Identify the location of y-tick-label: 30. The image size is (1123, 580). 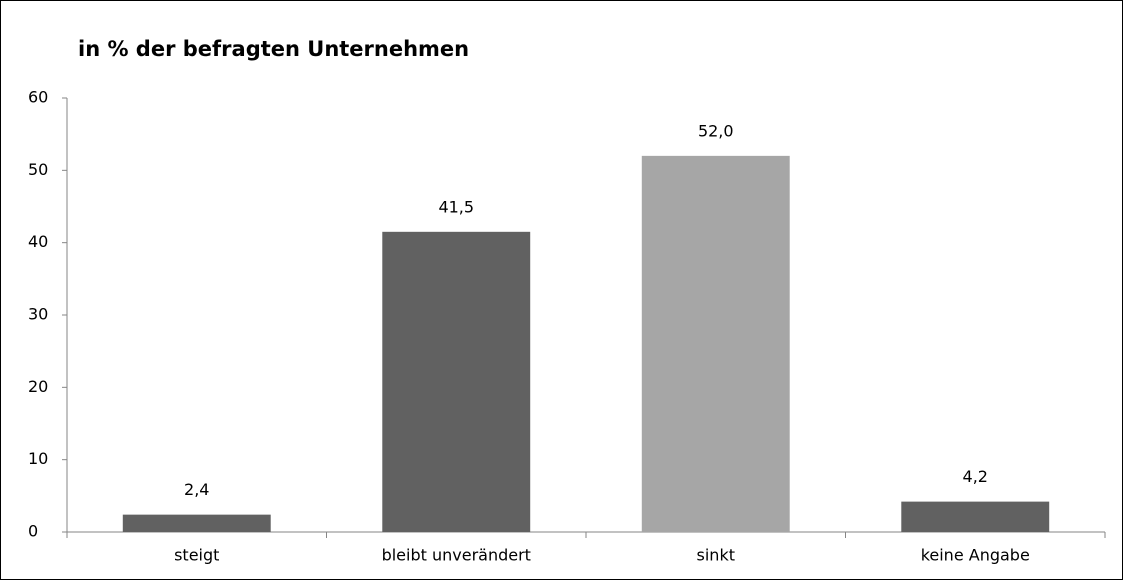
(38, 314).